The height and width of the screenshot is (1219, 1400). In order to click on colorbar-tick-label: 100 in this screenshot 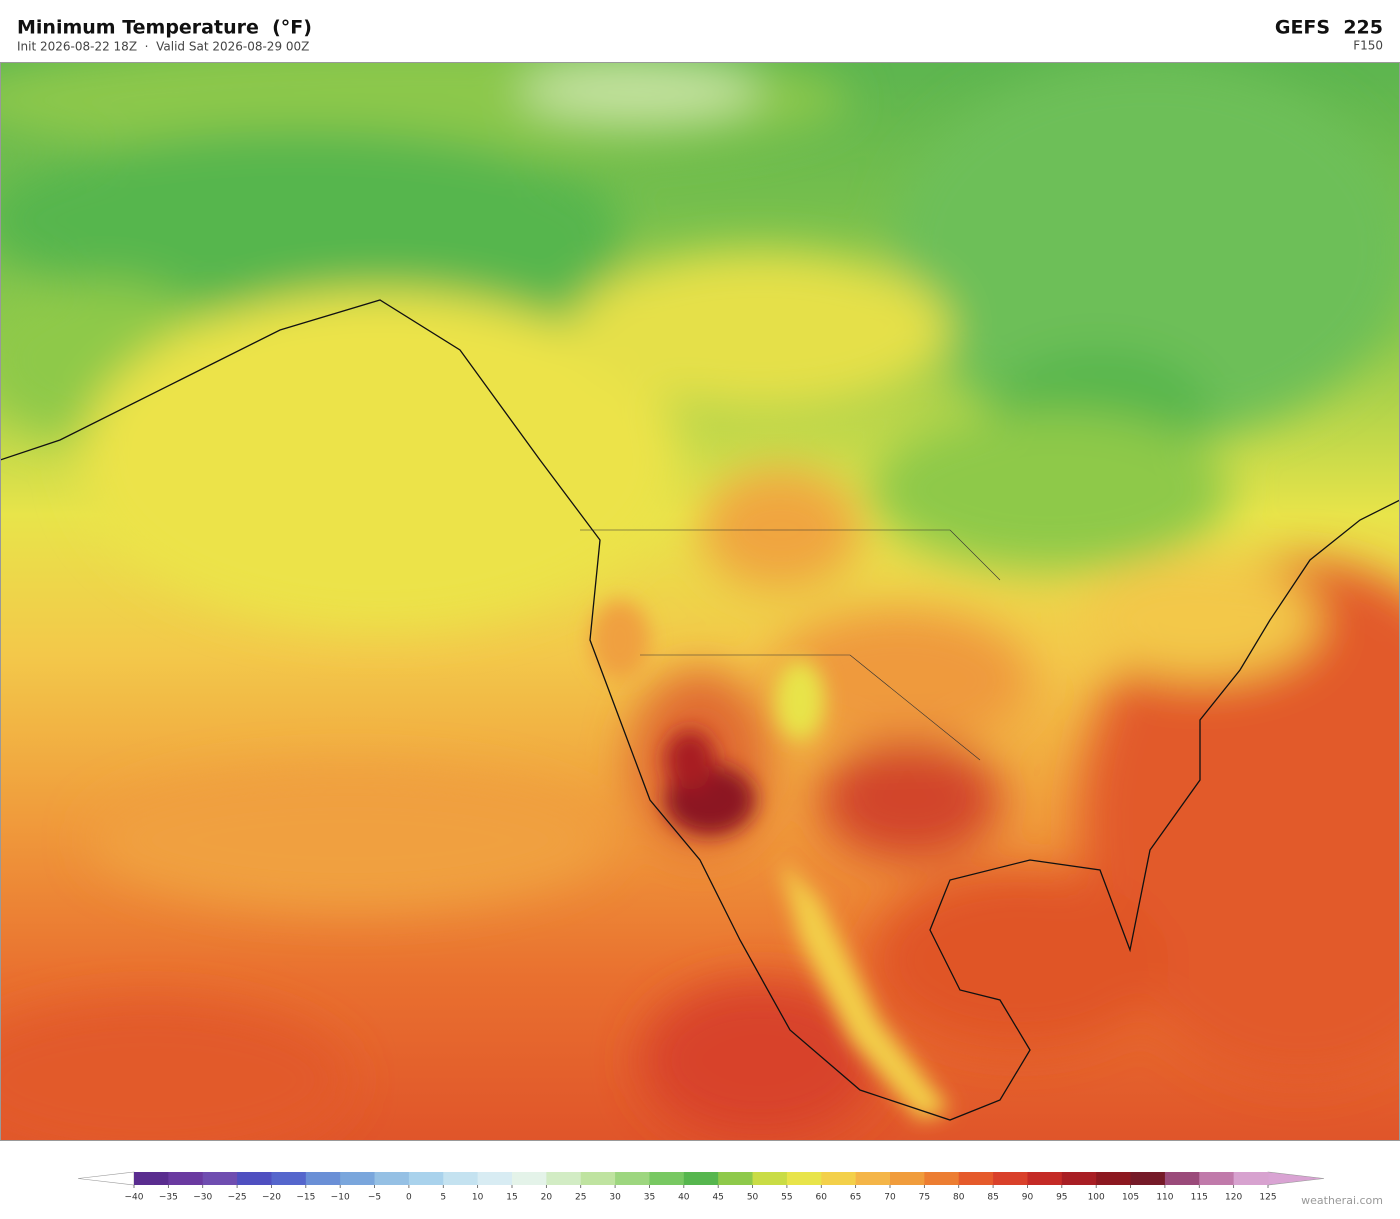, I will do `click(1096, 1198)`.